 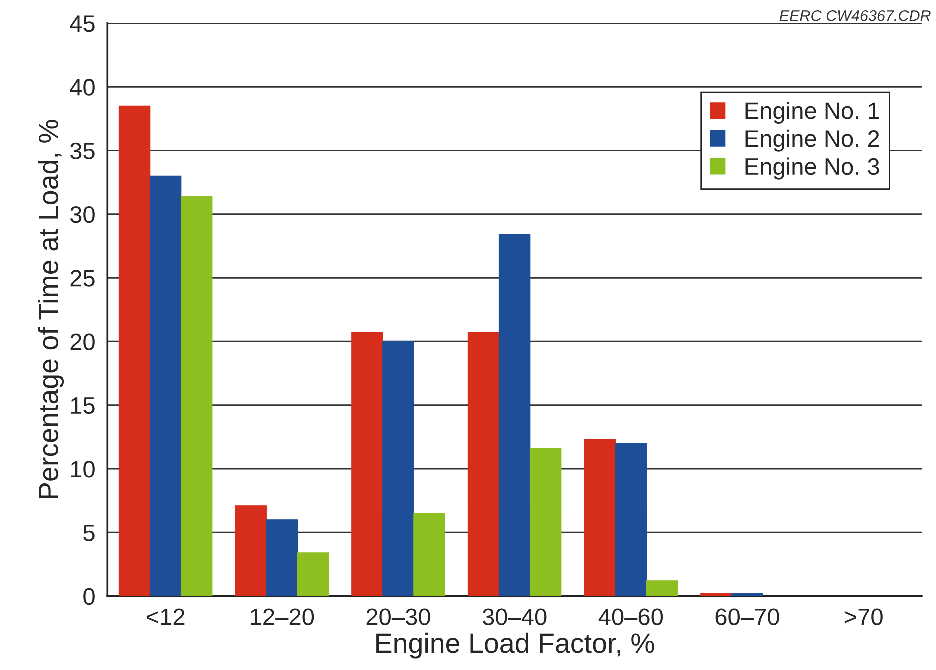 What do you see at coordinates (813, 113) in the screenshot?
I see `legend-label: Engine No. 1` at bounding box center [813, 113].